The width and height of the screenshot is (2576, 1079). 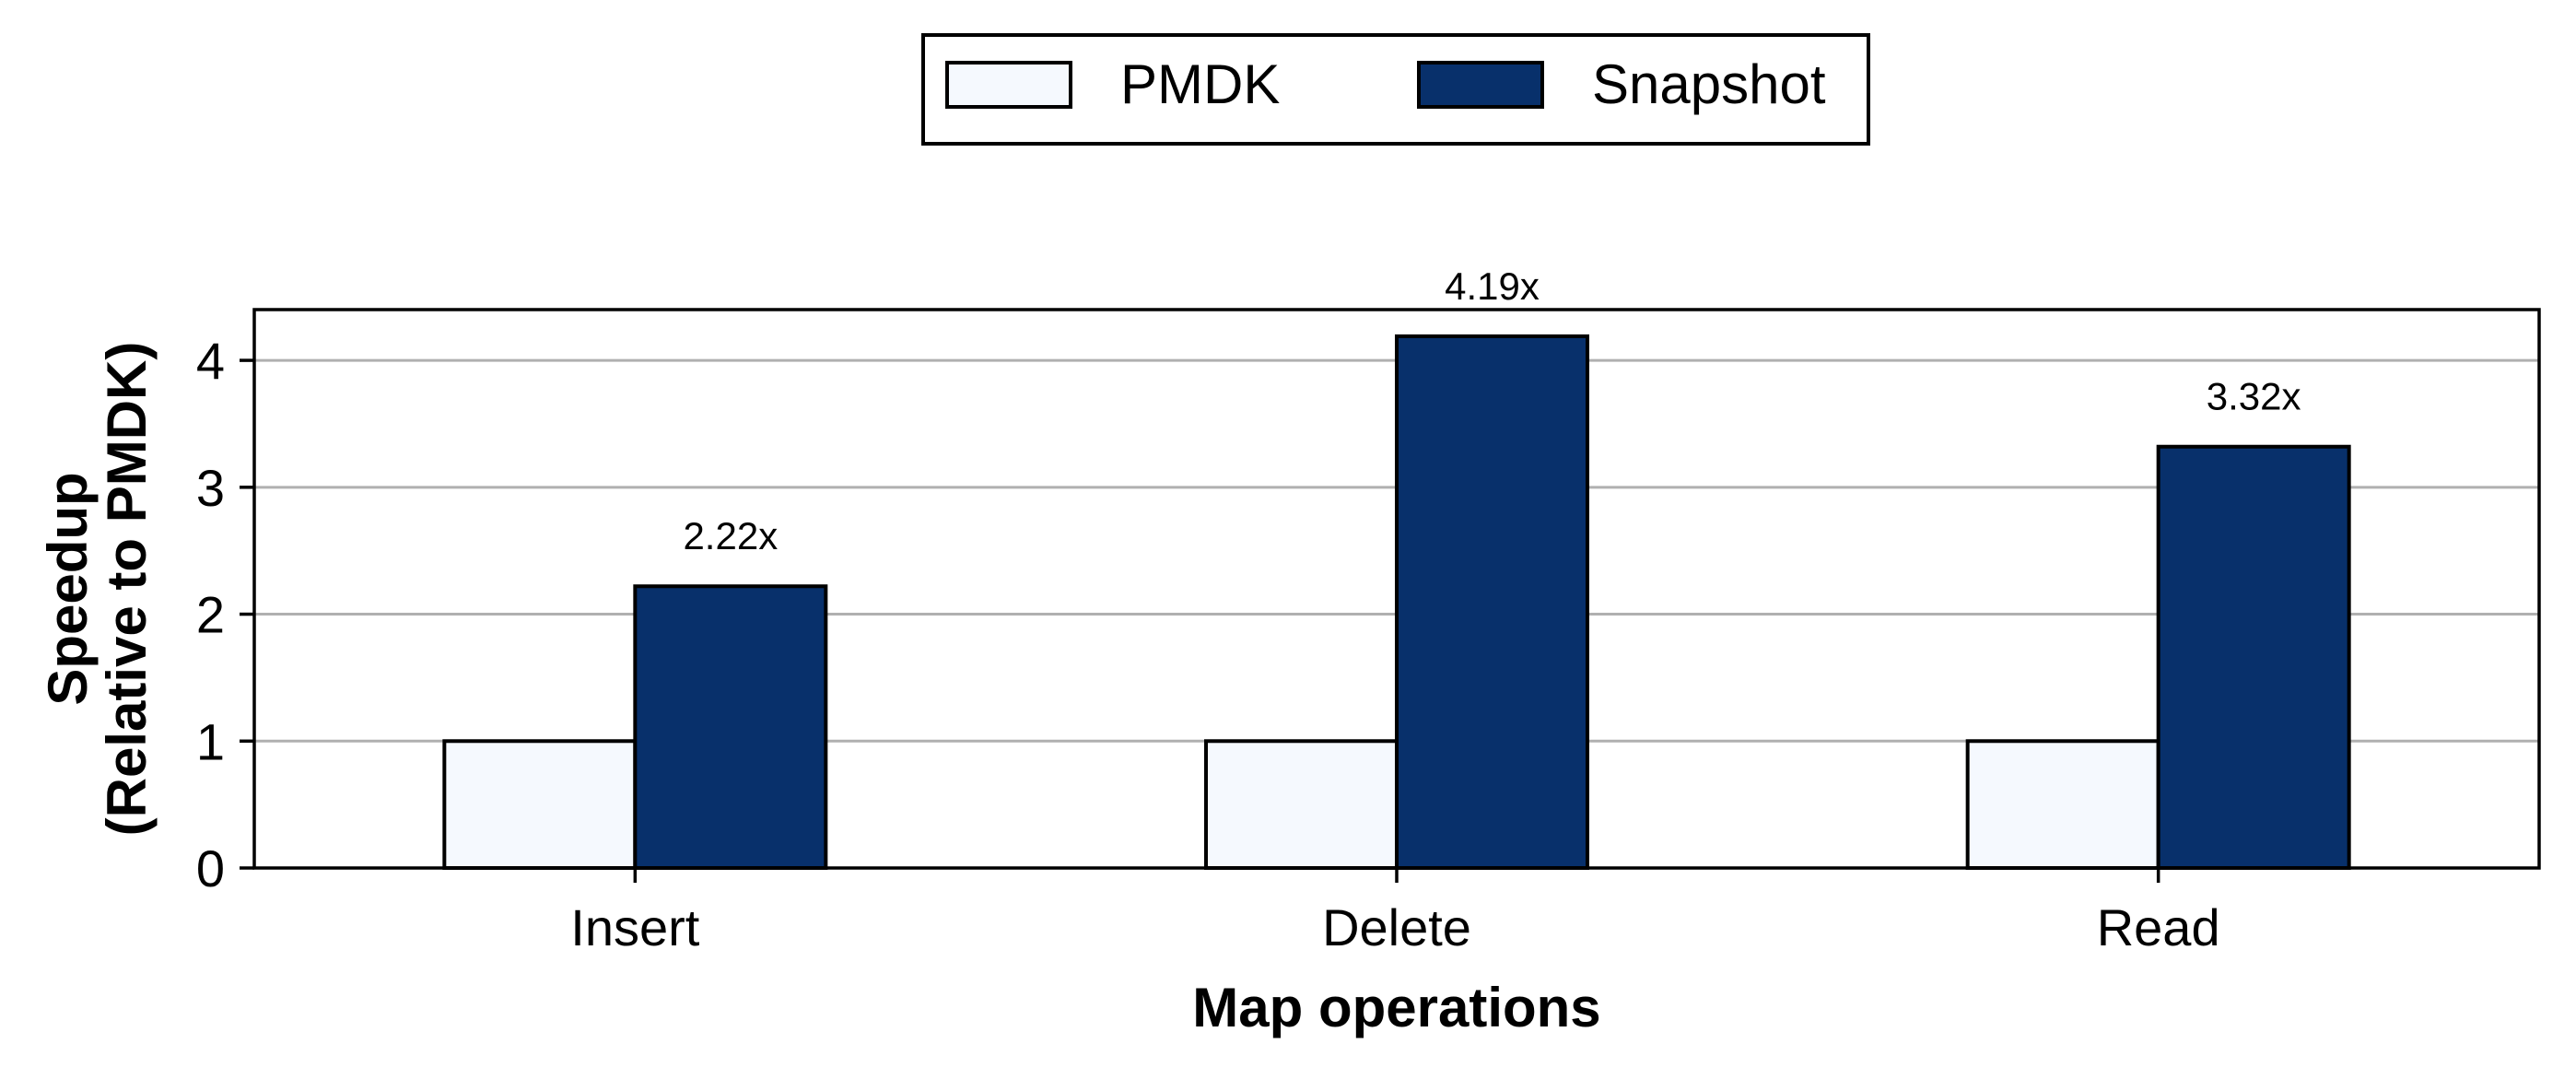 I want to click on bar-pmdk-insert, so click(x=540, y=805).